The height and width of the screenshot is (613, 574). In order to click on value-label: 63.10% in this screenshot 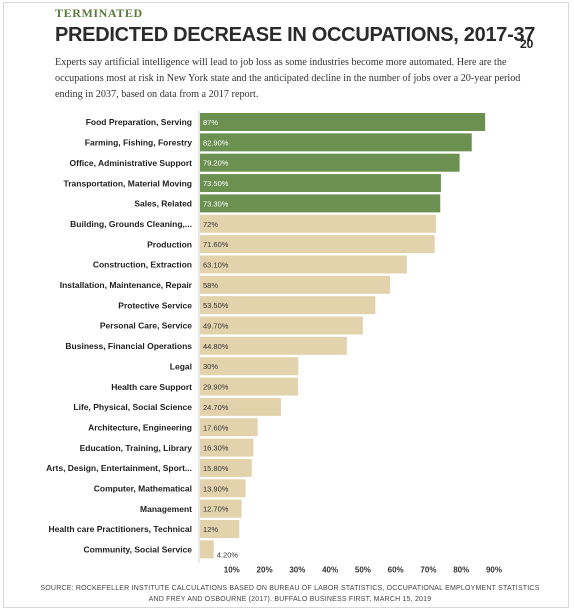, I will do `click(216, 264)`.